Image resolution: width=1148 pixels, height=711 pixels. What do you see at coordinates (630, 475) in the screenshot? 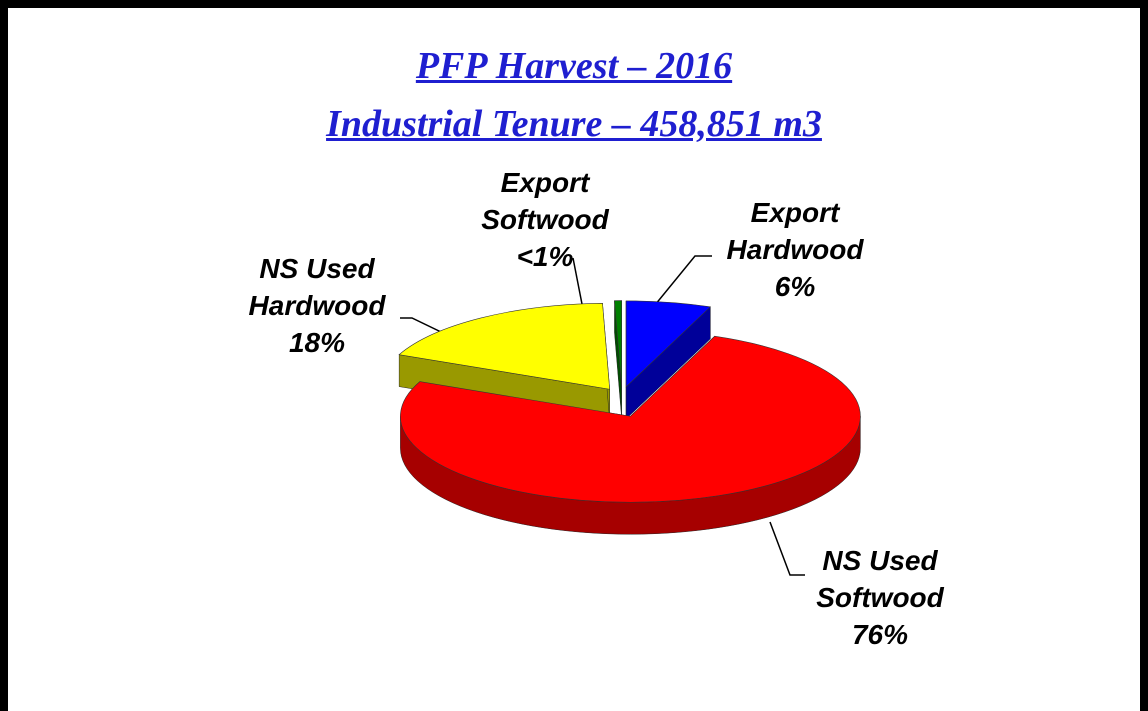
I see `slice-side-shade` at bounding box center [630, 475].